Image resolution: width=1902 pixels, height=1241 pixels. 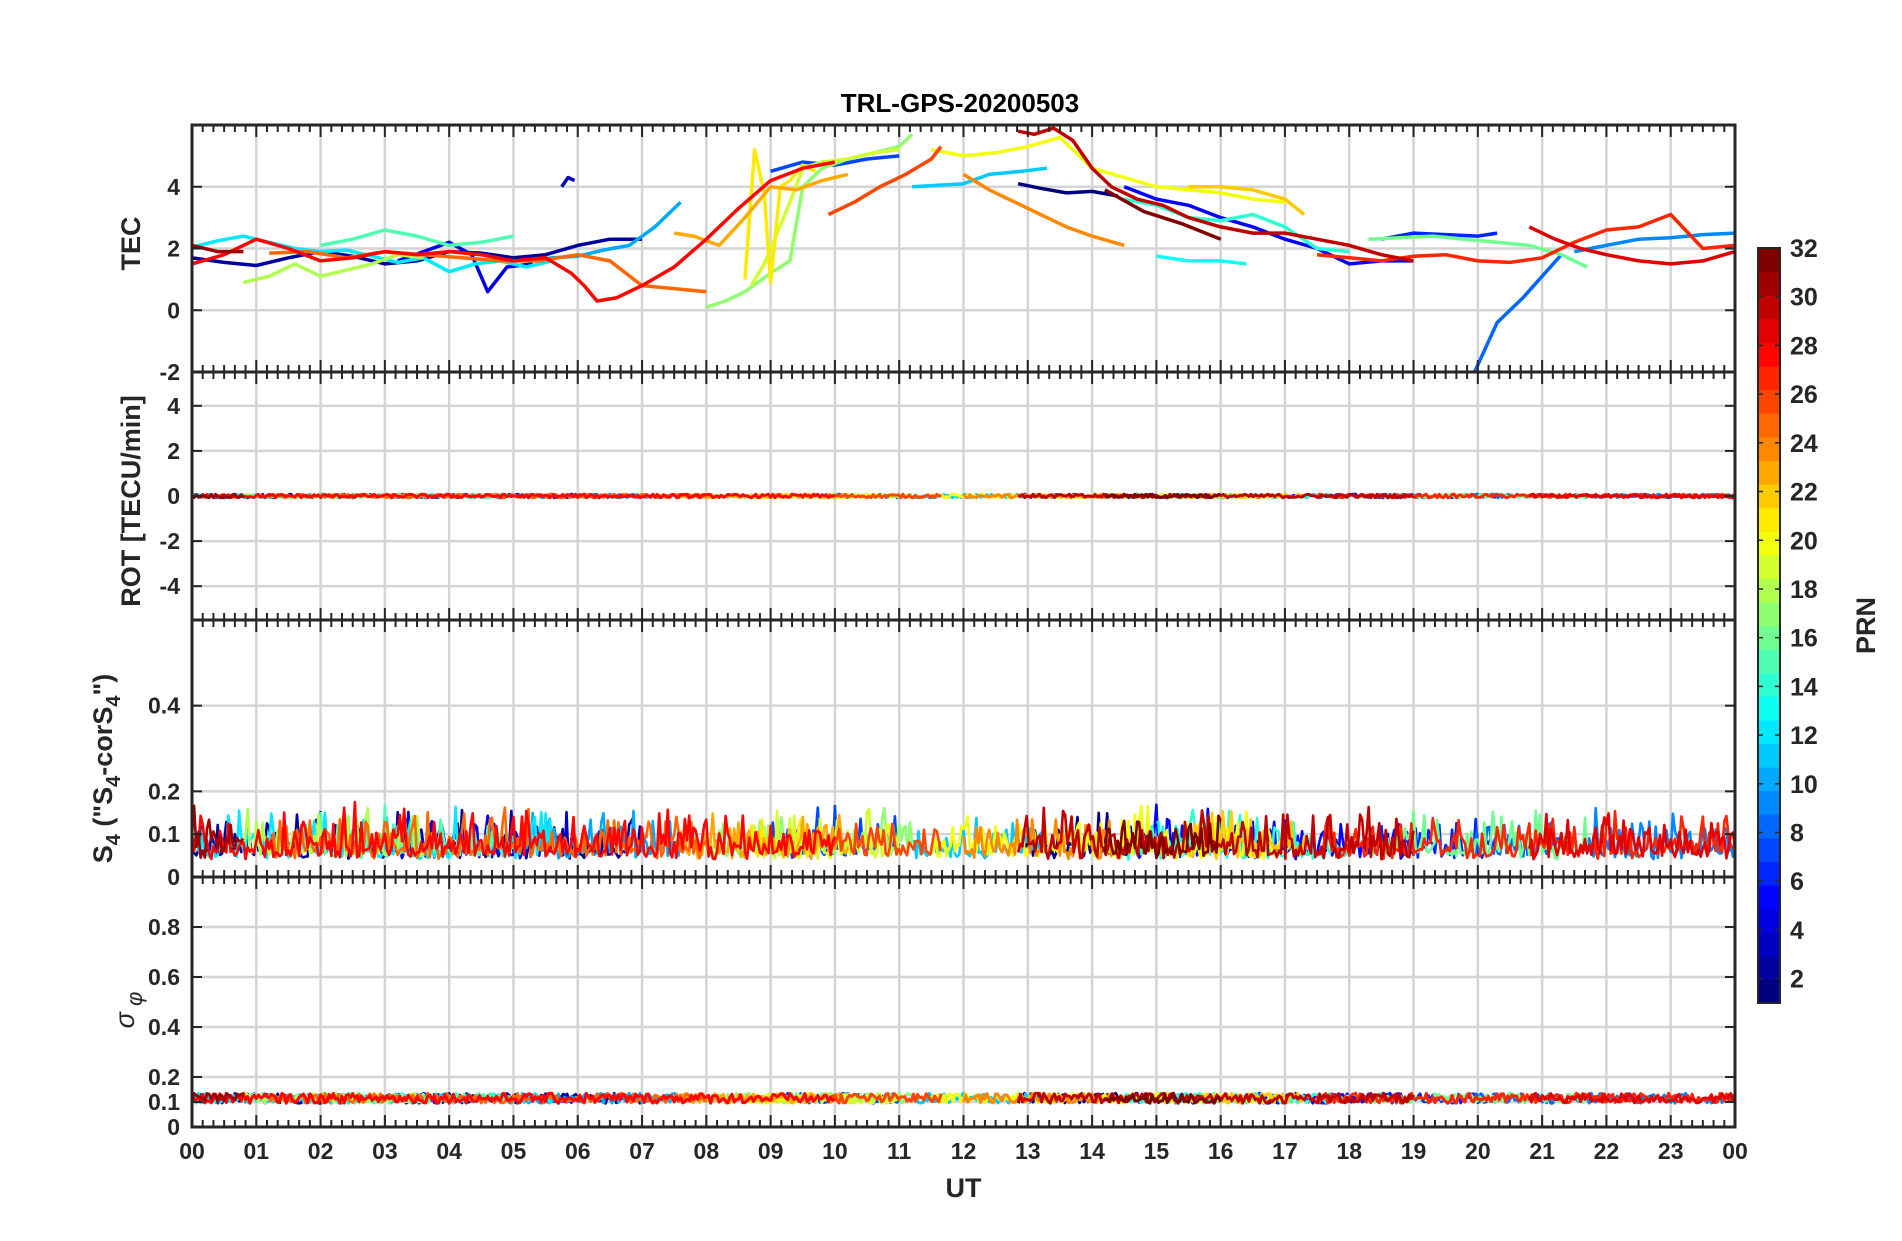 What do you see at coordinates (1735, 1151) in the screenshot?
I see `xtick-label: 00` at bounding box center [1735, 1151].